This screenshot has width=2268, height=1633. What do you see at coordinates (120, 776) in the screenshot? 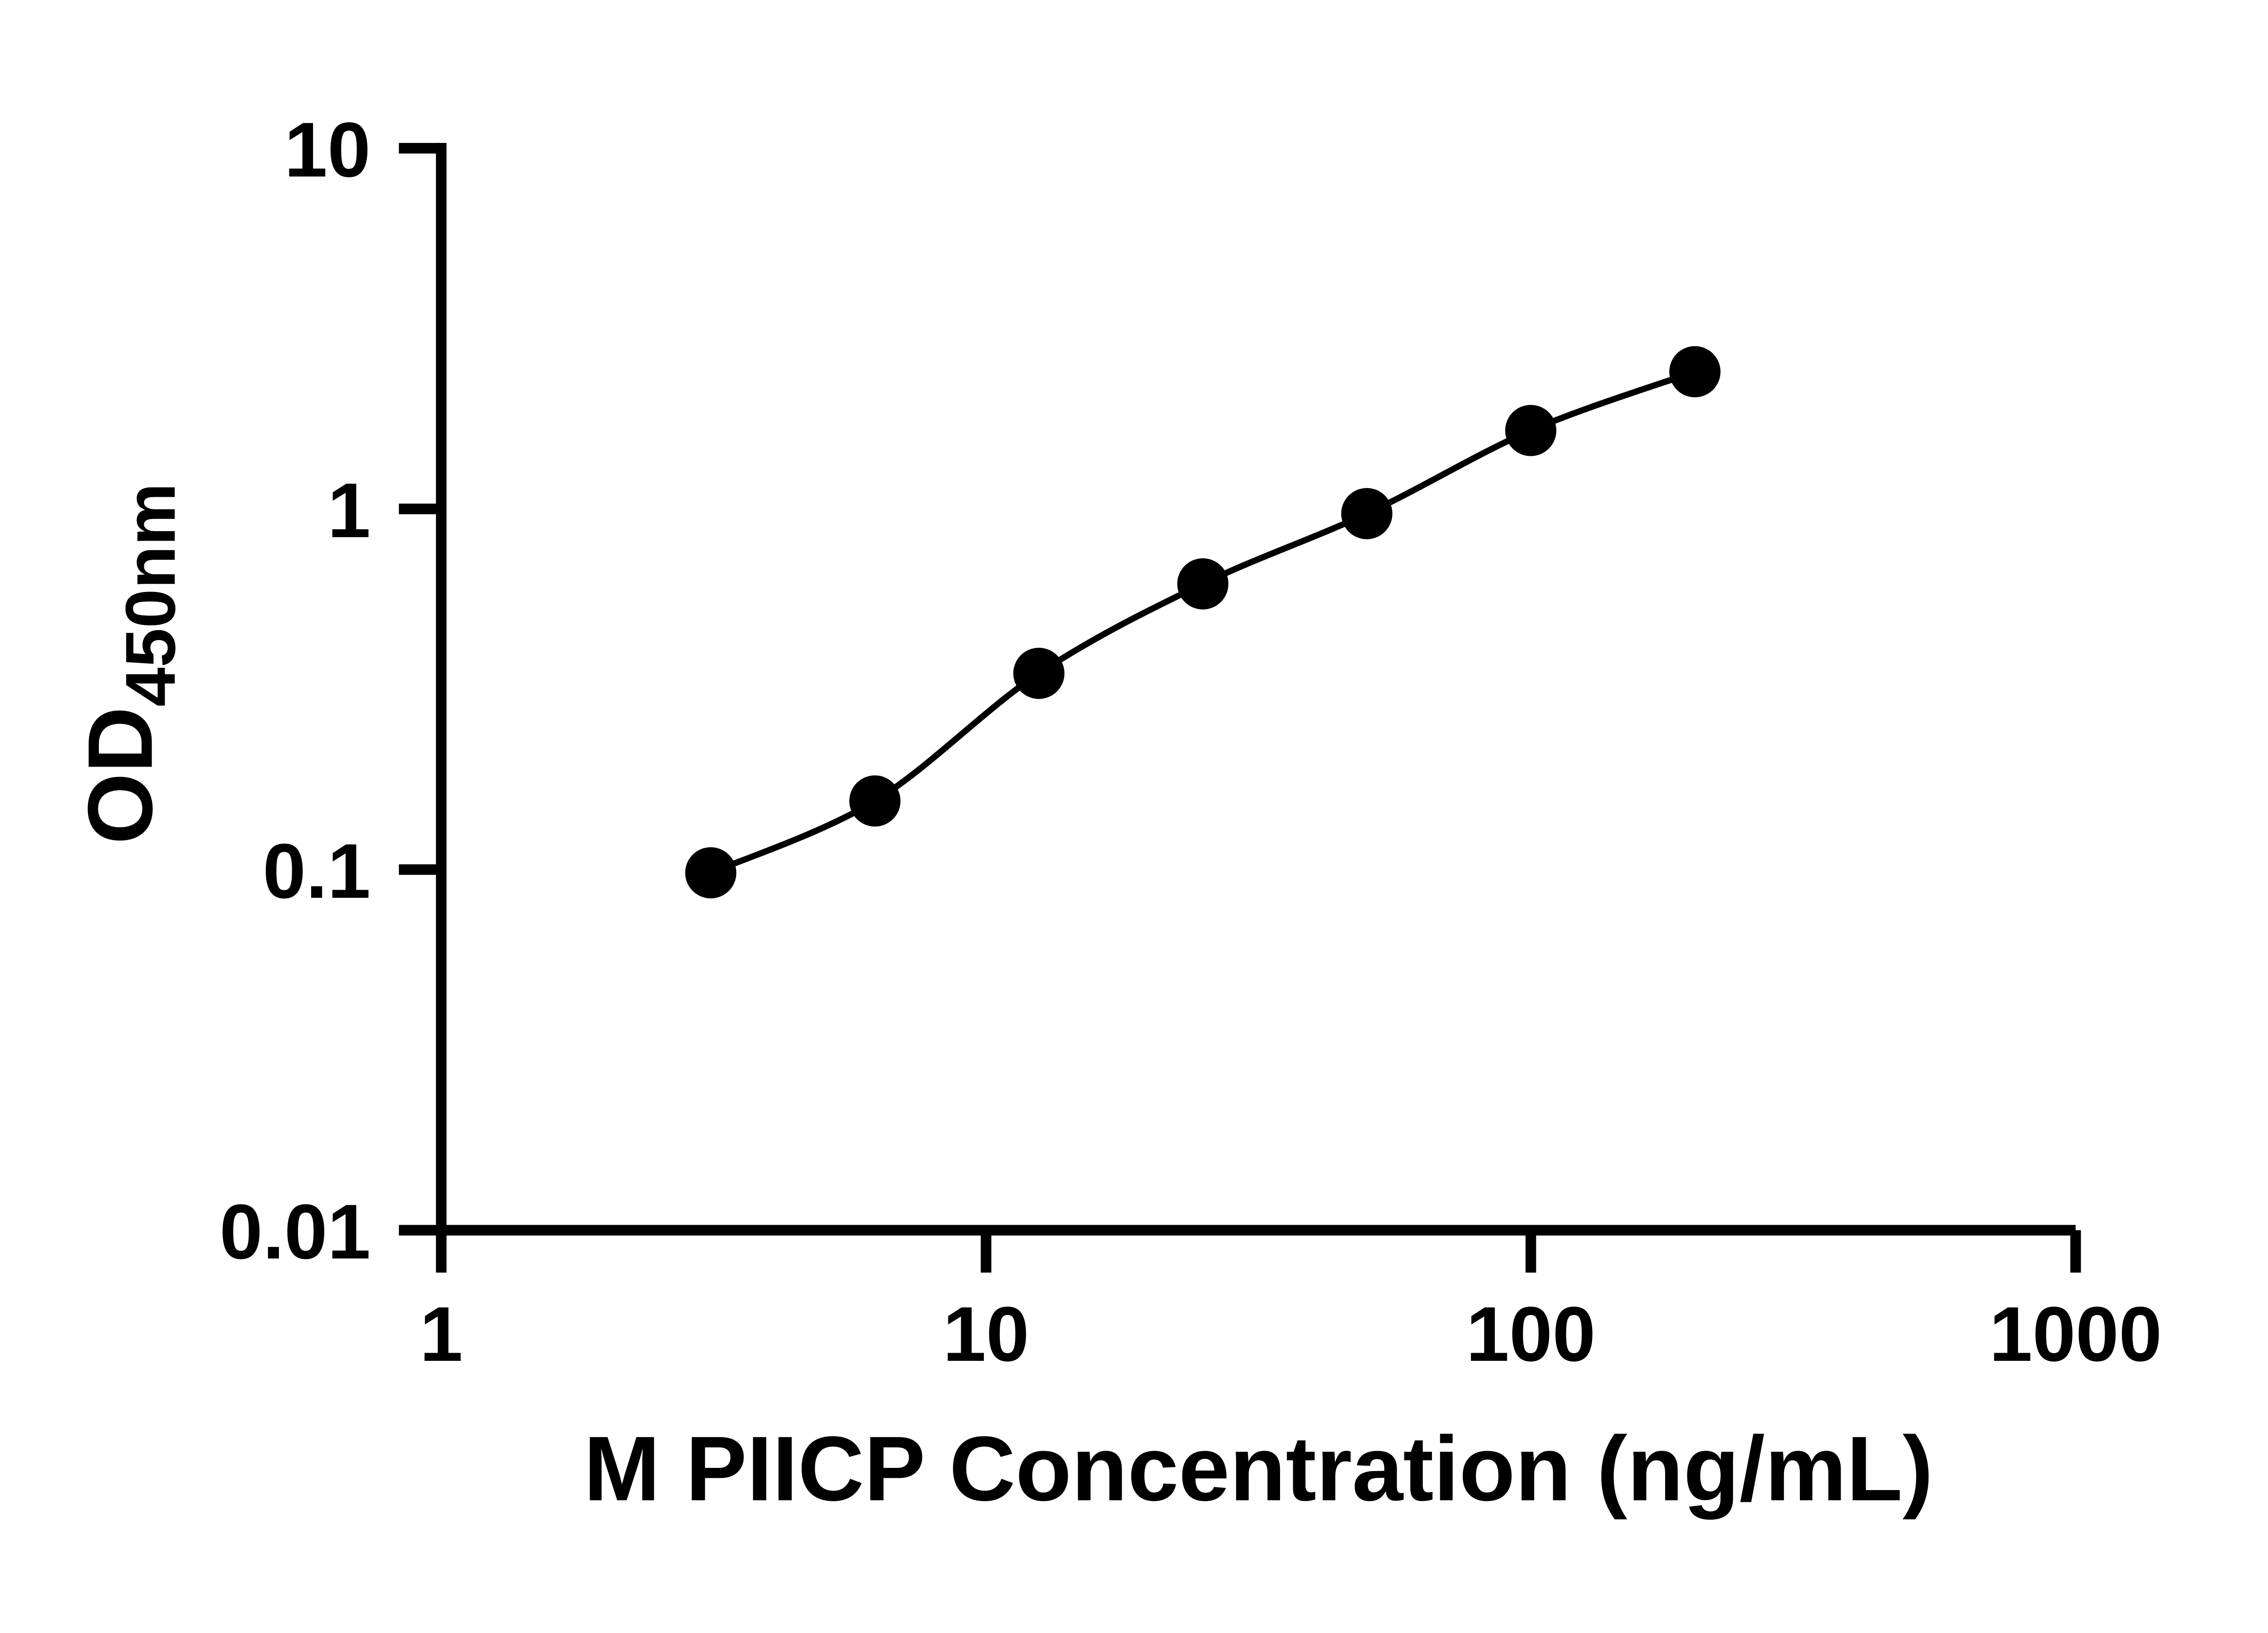
I see `y-axis-title-main: OD` at bounding box center [120, 776].